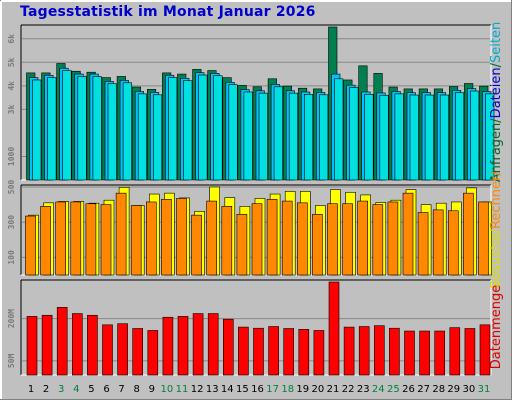 This screenshot has height=400, width=512. I want to click on day-label: 11, so click(182, 389).